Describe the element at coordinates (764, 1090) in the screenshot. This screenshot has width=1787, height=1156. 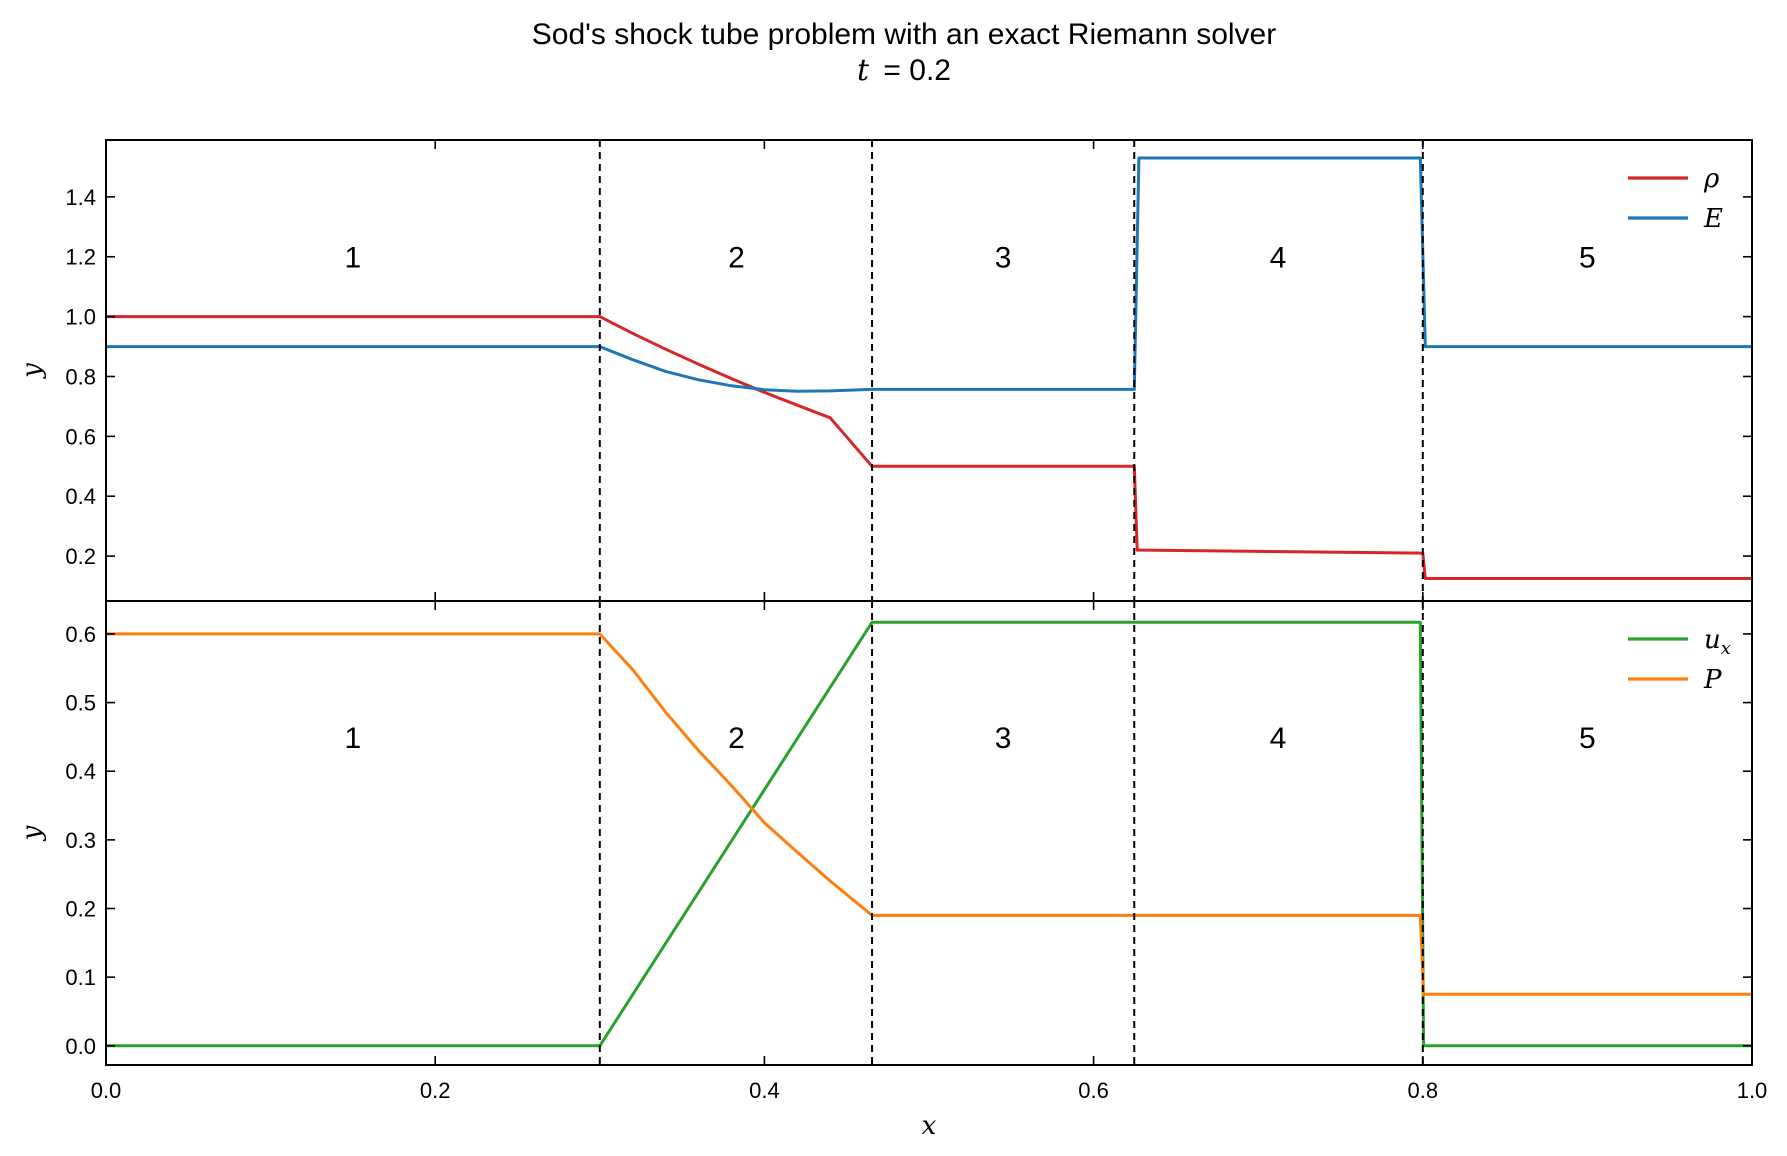
I see `x-tick-label: 0.4` at that location.